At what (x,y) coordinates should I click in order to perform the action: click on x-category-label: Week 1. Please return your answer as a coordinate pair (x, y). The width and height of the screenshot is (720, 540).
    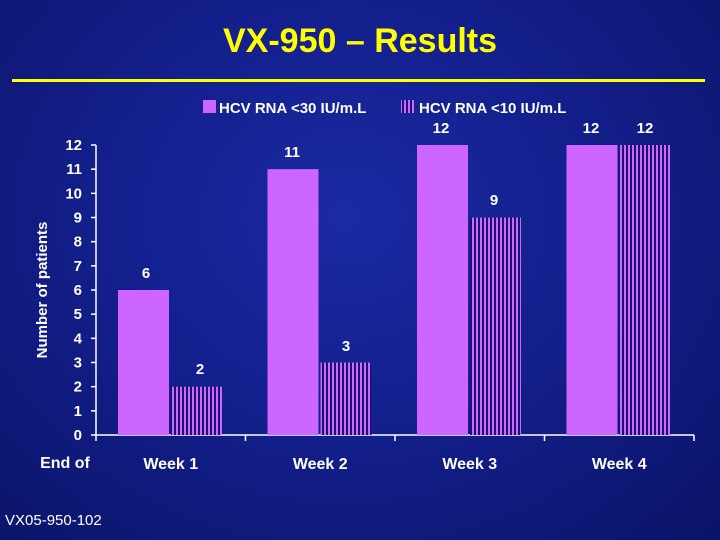
    Looking at the image, I should click on (170, 464).